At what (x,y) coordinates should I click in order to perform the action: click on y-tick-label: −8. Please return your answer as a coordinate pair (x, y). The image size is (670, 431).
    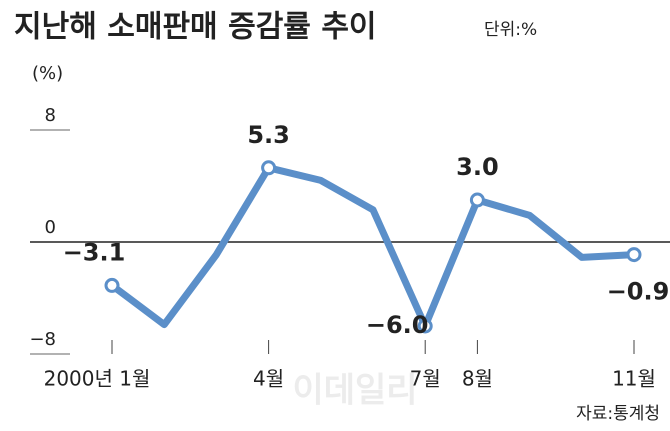
    Looking at the image, I should click on (42, 339).